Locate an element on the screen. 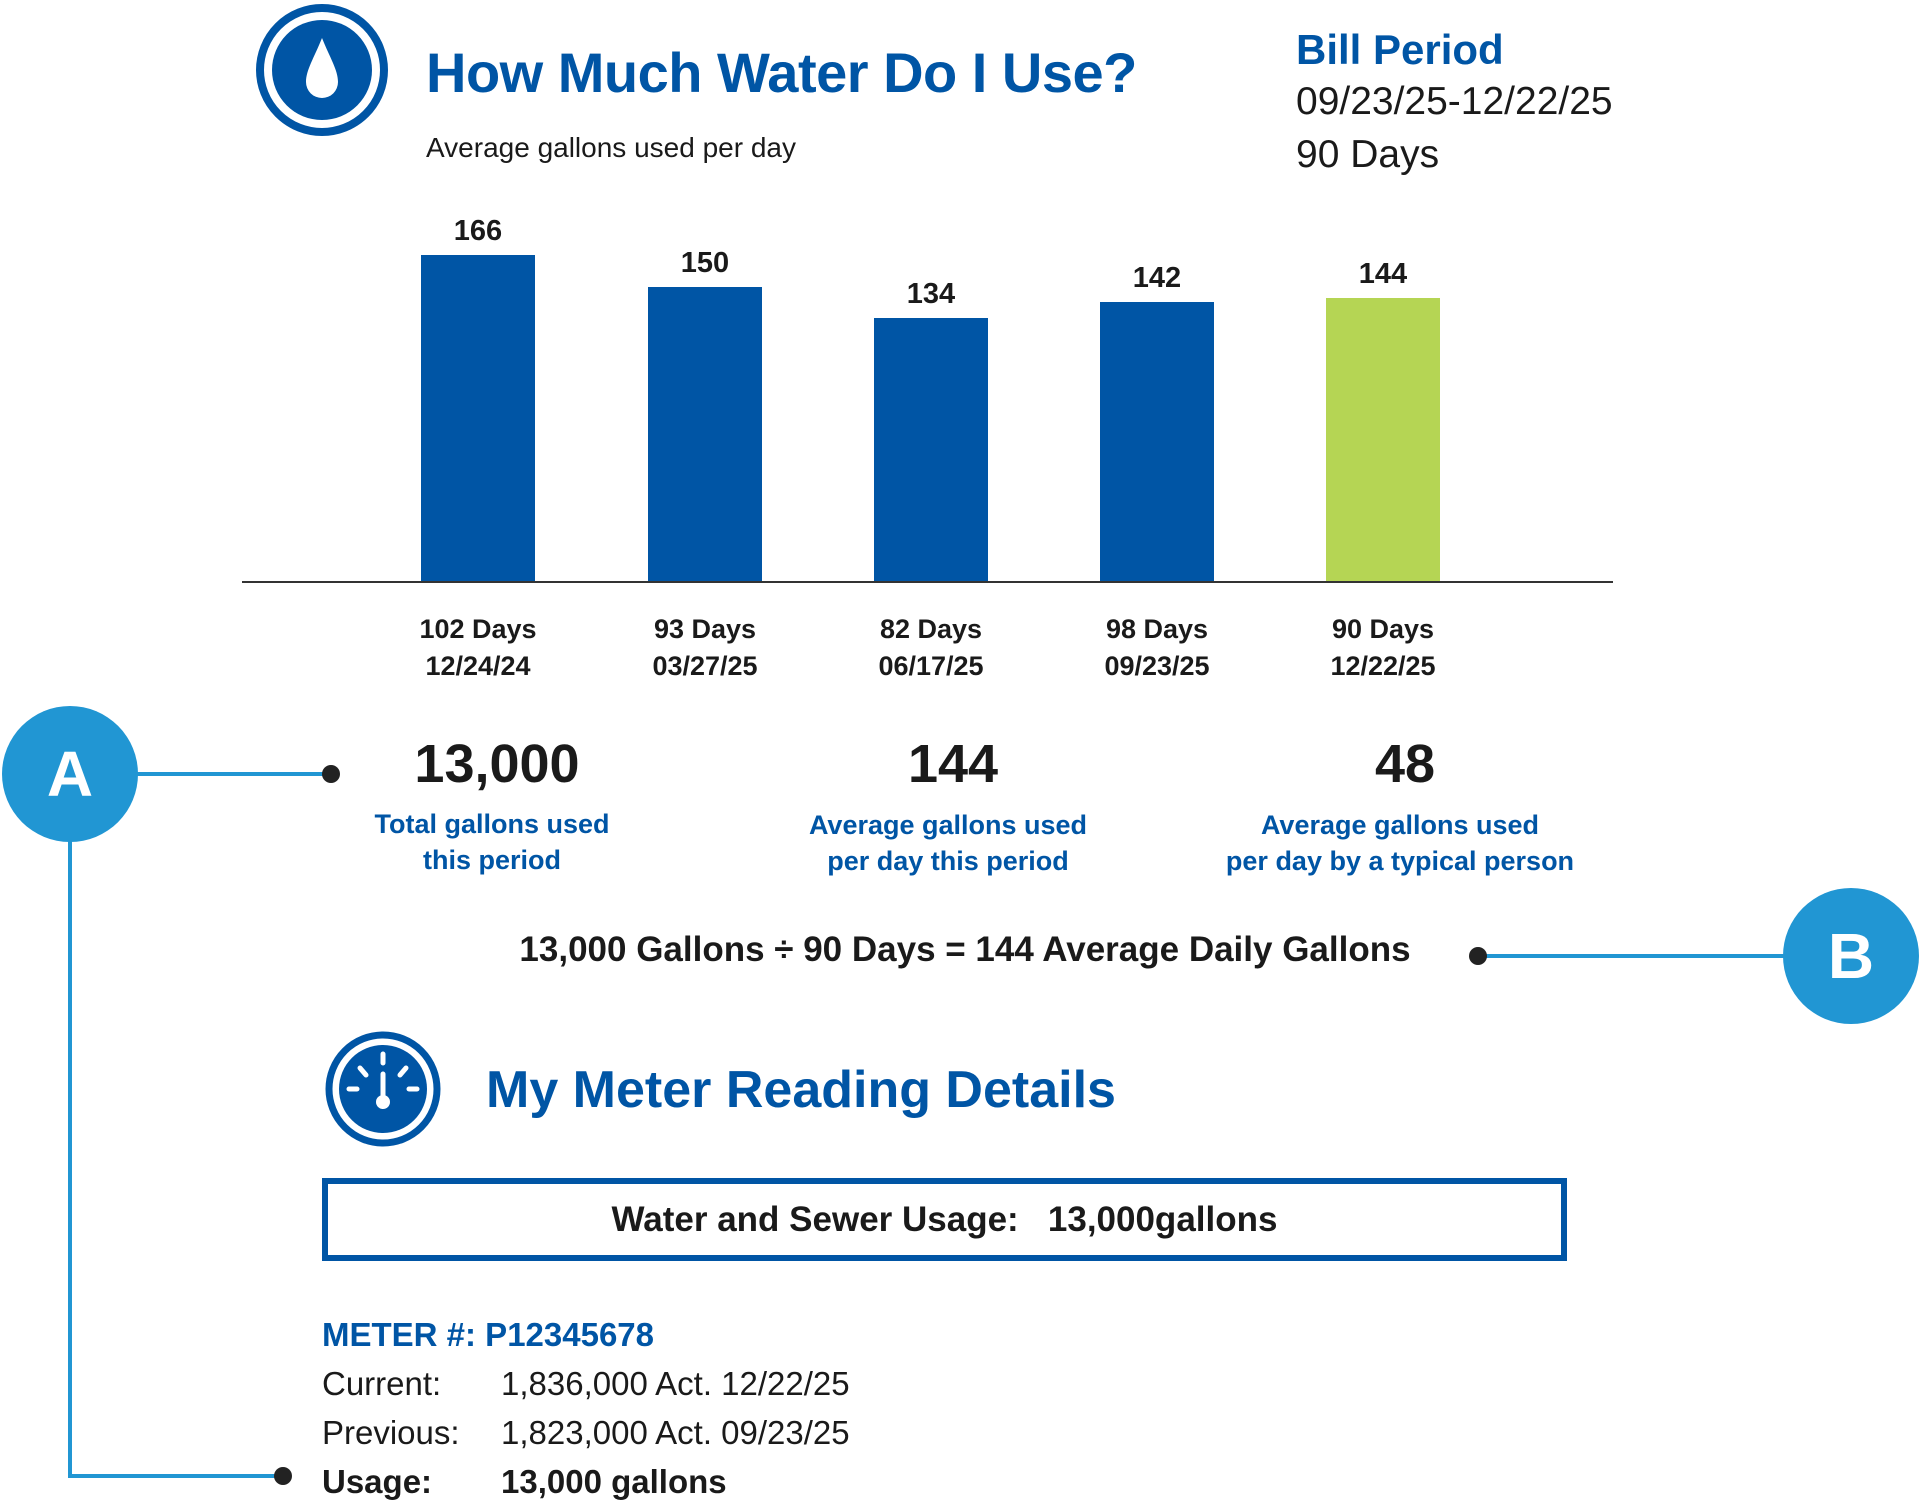 This screenshot has width=1920, height=1506. current-value: 1,836,000 Act. 12/22/25 is located at coordinates (675, 1383).